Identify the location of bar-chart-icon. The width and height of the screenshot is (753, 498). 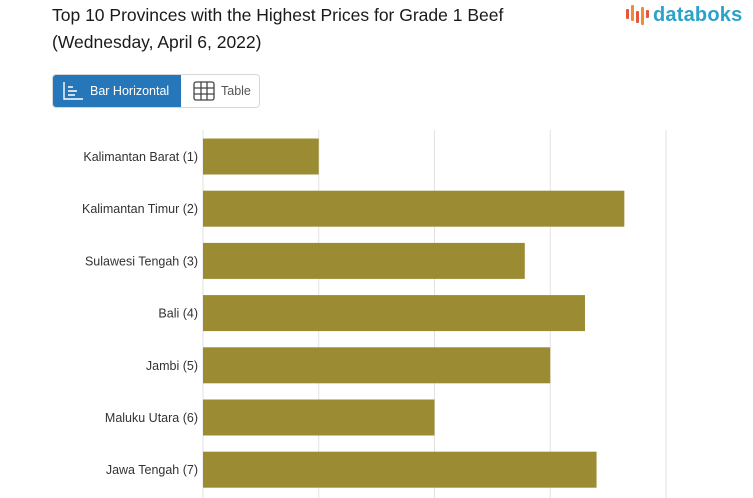
(73, 91).